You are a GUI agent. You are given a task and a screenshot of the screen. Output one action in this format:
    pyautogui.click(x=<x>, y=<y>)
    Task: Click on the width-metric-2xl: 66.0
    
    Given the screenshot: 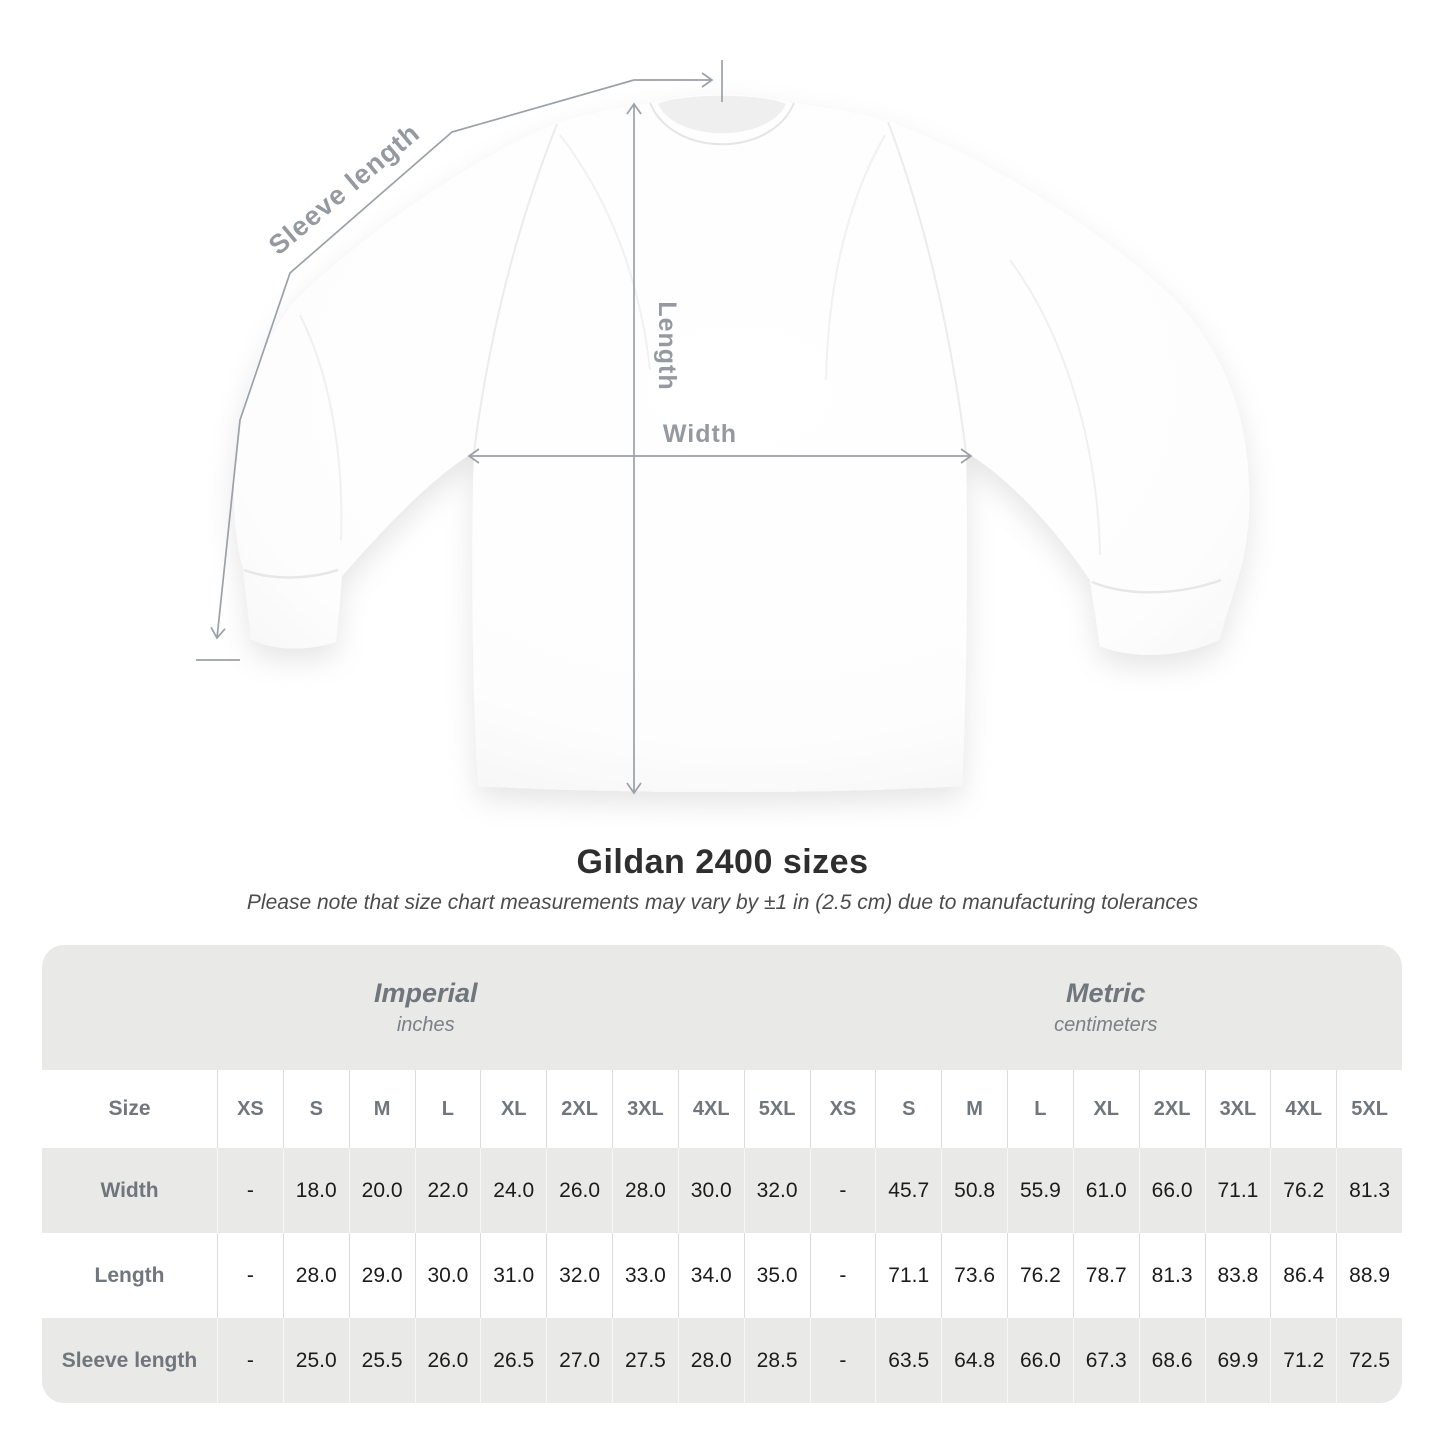 What is the action you would take?
    pyautogui.click(x=1171, y=1190)
    